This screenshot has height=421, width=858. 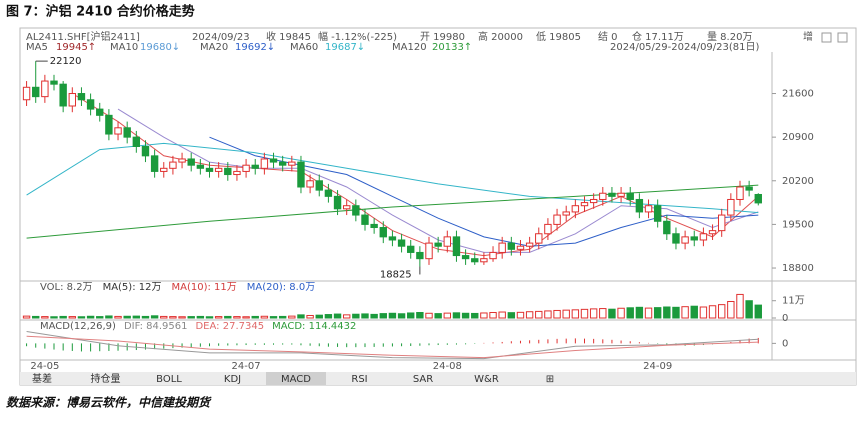 What do you see at coordinates (106, 378) in the screenshot?
I see `tab: 持仓量` at bounding box center [106, 378].